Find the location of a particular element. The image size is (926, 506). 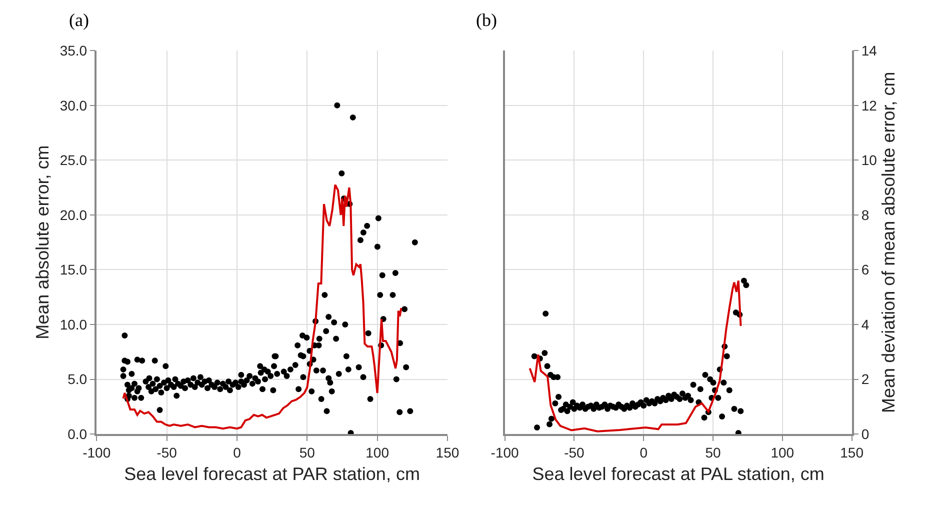

y-tick-label: 20.0 is located at coordinates (74, 214).